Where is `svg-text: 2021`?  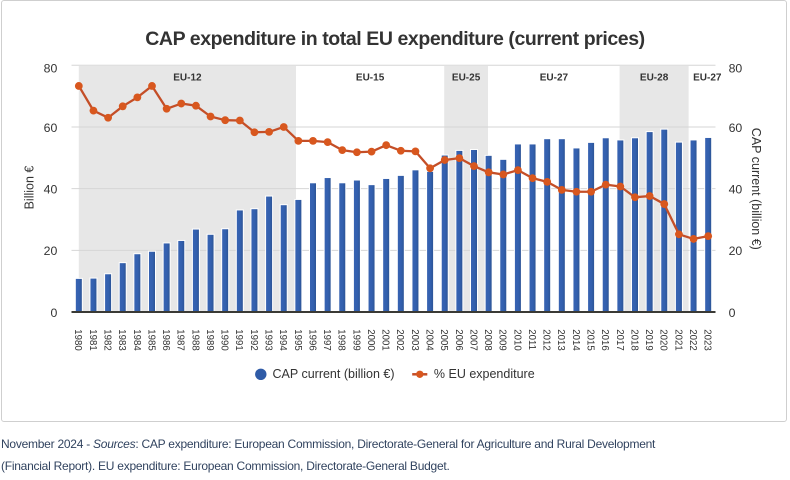
svg-text: 2021 is located at coordinates (677, 340).